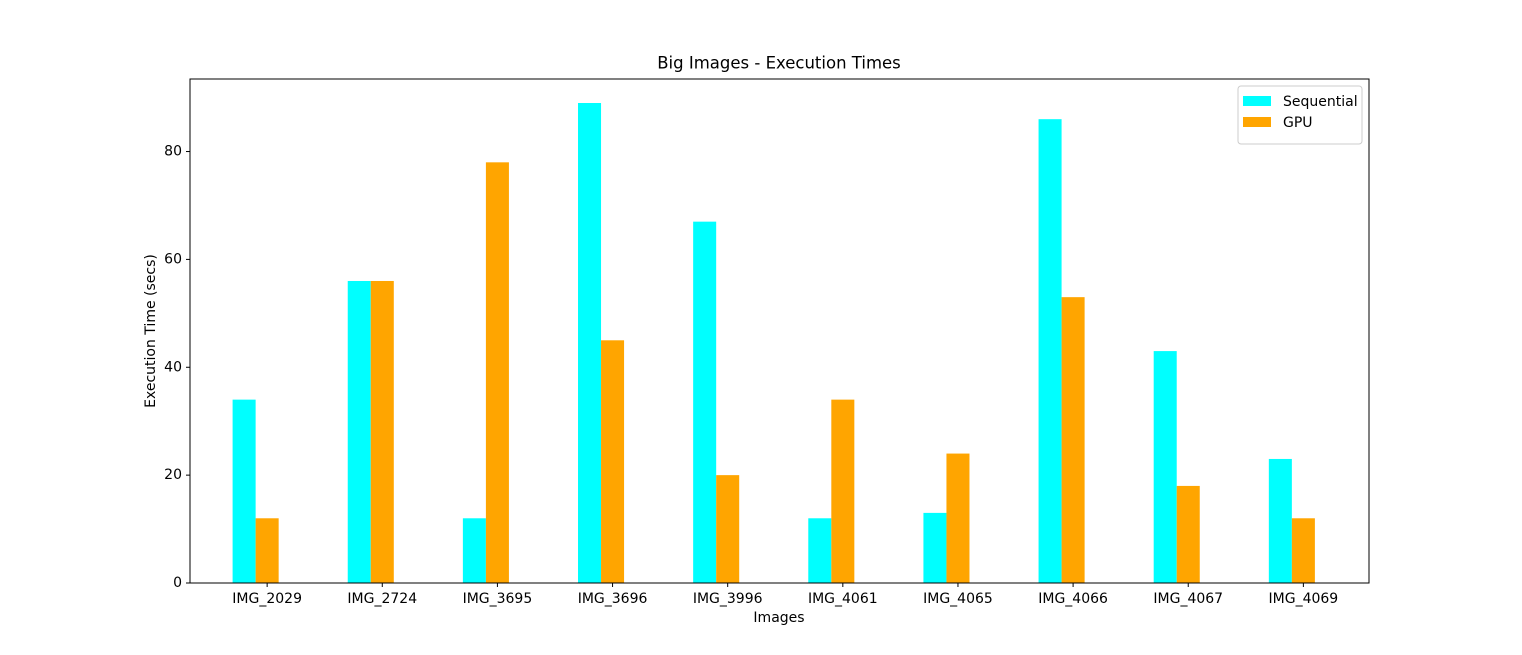  I want to click on x-tick-label: IMG_2029, so click(267, 599).